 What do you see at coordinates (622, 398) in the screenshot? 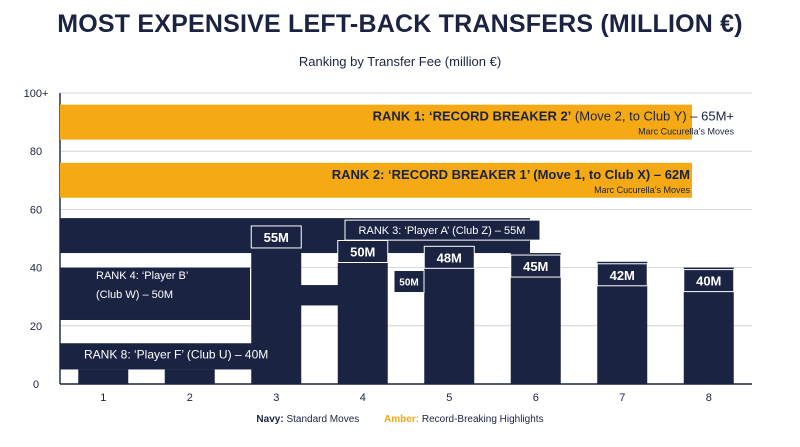
I see `x-tick-label: 7` at bounding box center [622, 398].